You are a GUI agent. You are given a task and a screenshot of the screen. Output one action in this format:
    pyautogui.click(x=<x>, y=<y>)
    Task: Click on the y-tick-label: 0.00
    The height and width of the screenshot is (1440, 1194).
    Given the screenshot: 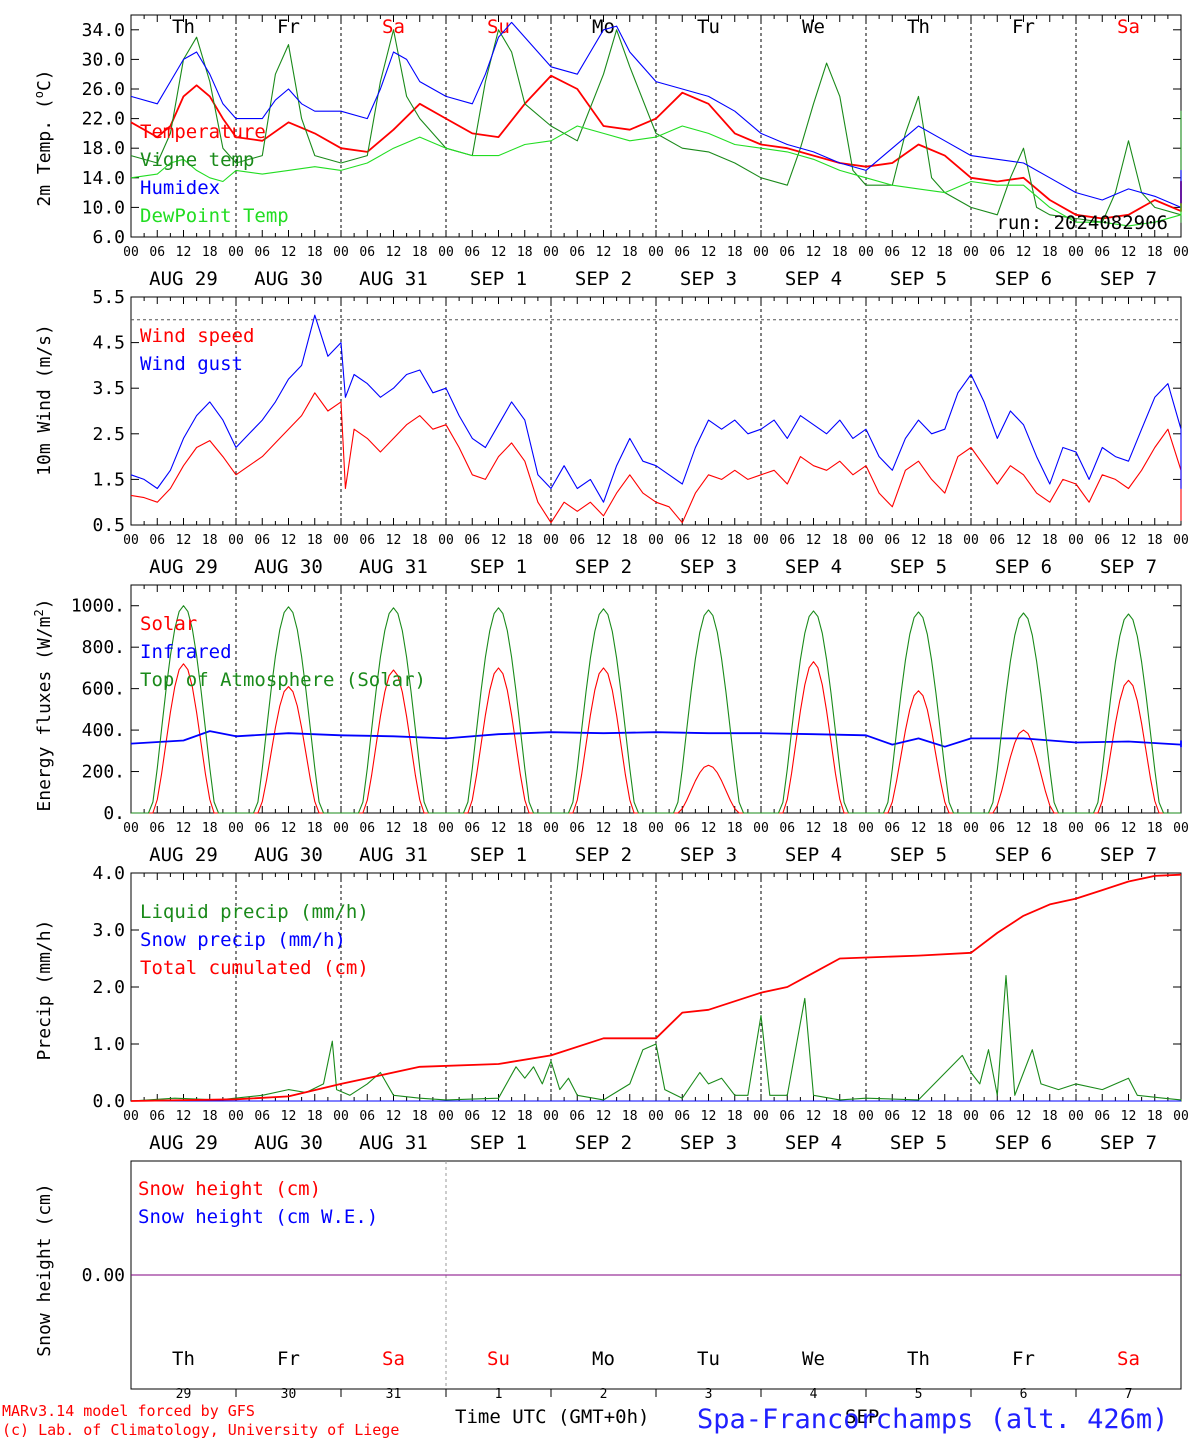 What is the action you would take?
    pyautogui.click(x=103, y=1275)
    